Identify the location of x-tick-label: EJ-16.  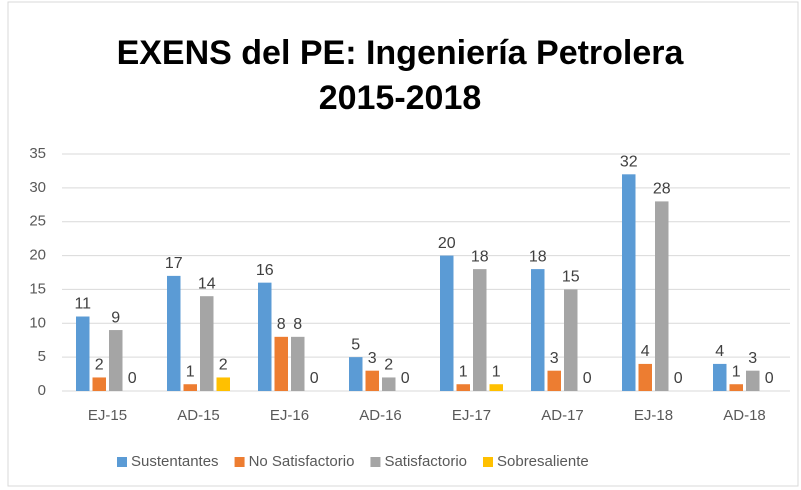
(289, 415).